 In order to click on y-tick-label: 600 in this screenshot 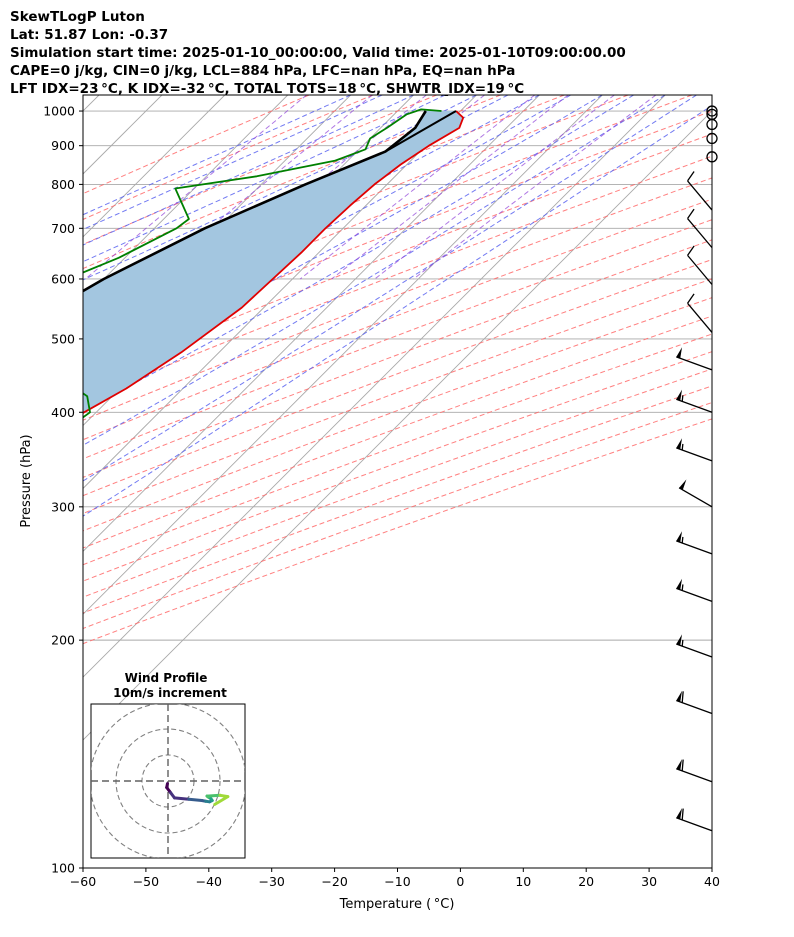, I will do `click(63, 278)`.